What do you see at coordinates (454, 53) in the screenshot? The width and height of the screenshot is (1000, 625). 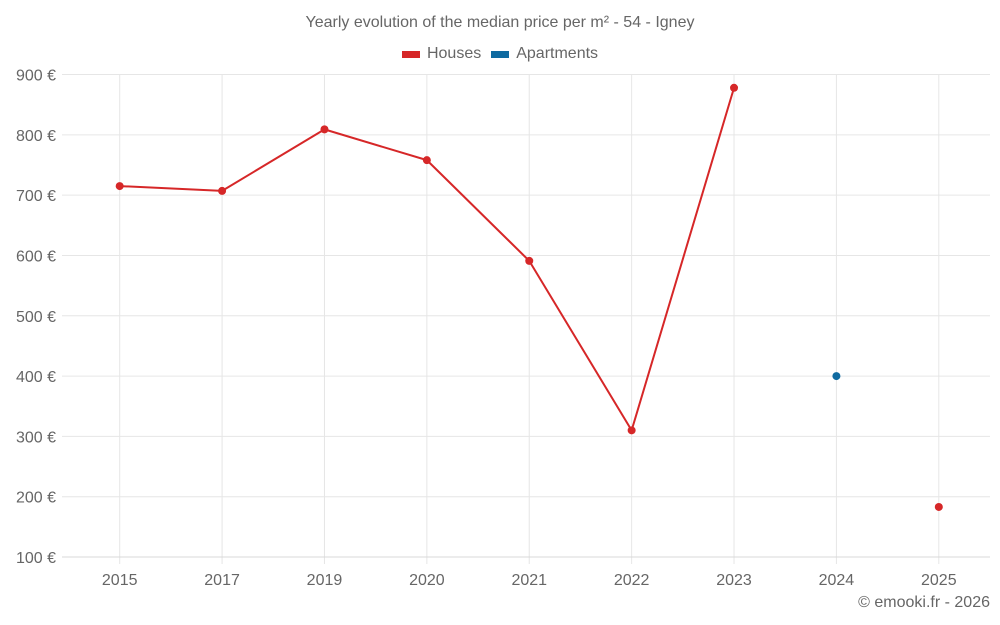 I see `legend-label-houses: Houses` at bounding box center [454, 53].